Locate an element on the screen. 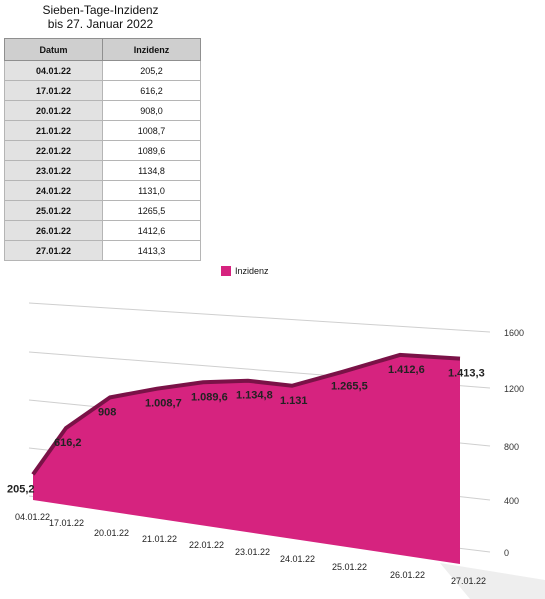 This screenshot has height=599, width=545. table-cell-date: 04.01.22 is located at coordinates (53, 70).